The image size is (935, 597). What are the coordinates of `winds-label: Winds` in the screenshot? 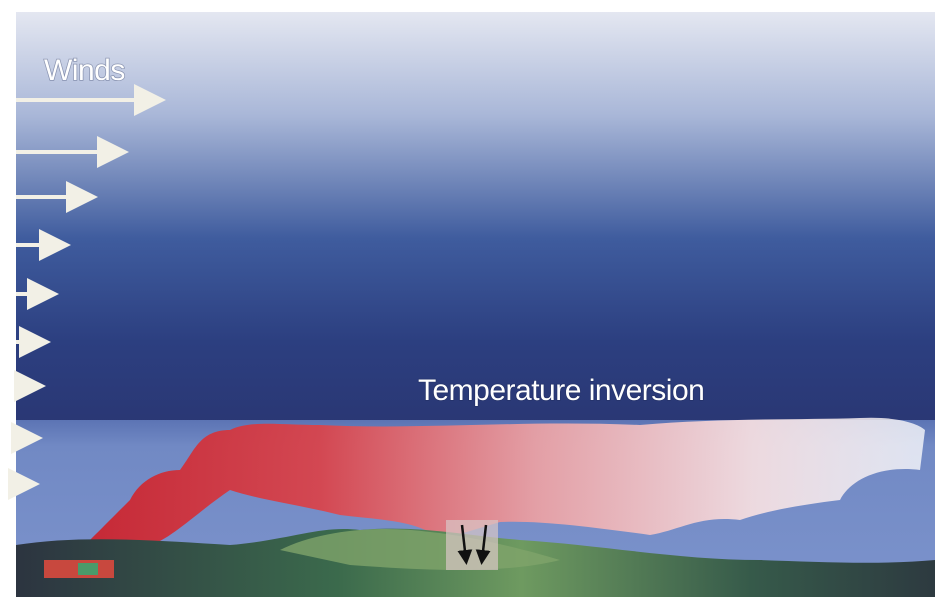 It's located at (84, 70).